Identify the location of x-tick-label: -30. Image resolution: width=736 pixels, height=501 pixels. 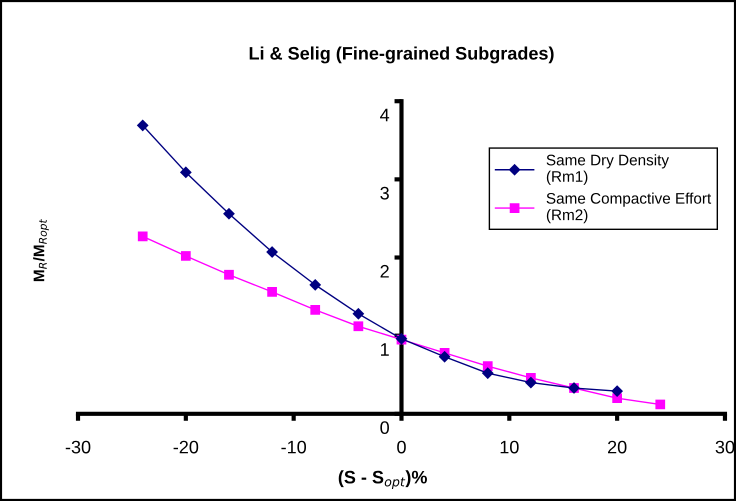
(78, 447).